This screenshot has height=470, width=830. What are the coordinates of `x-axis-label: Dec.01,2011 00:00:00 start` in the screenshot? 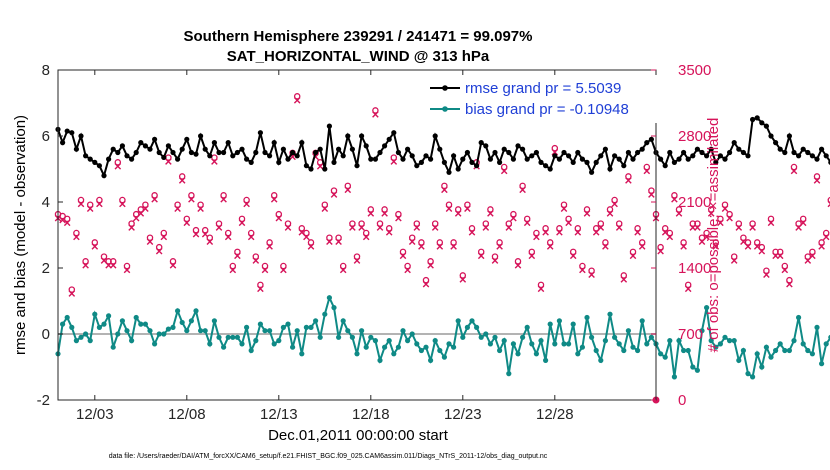 It's located at (358, 435).